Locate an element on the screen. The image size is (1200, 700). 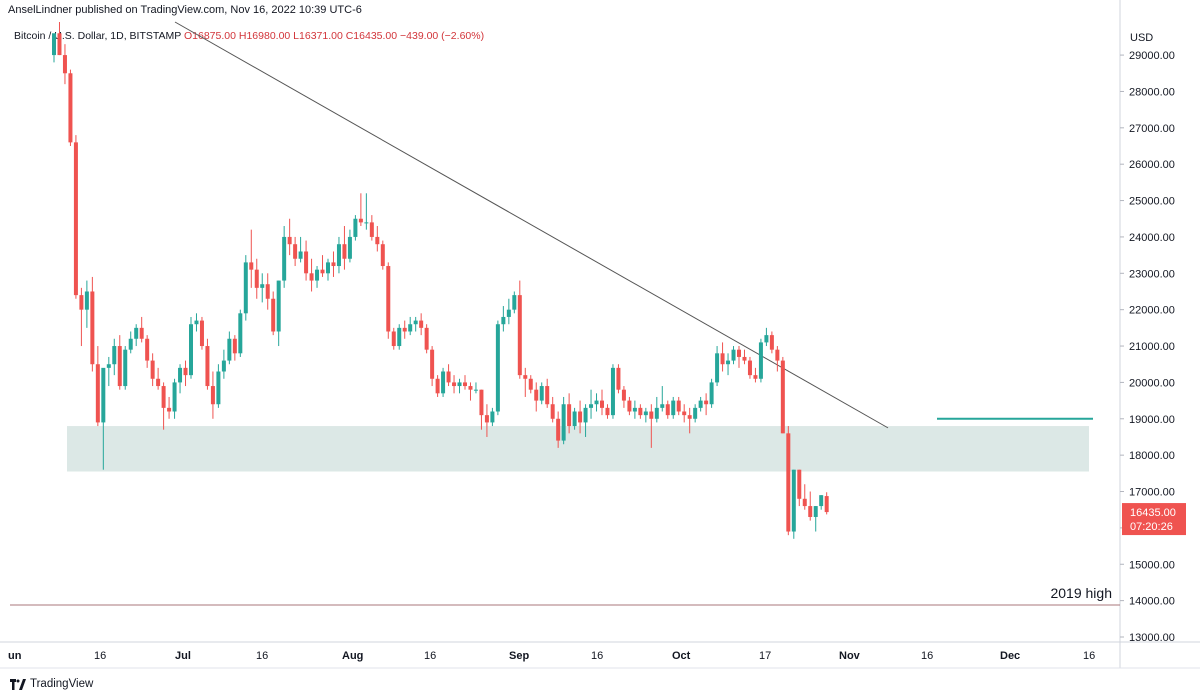
y-tick-label: 24000.00 is located at coordinates (1152, 238).